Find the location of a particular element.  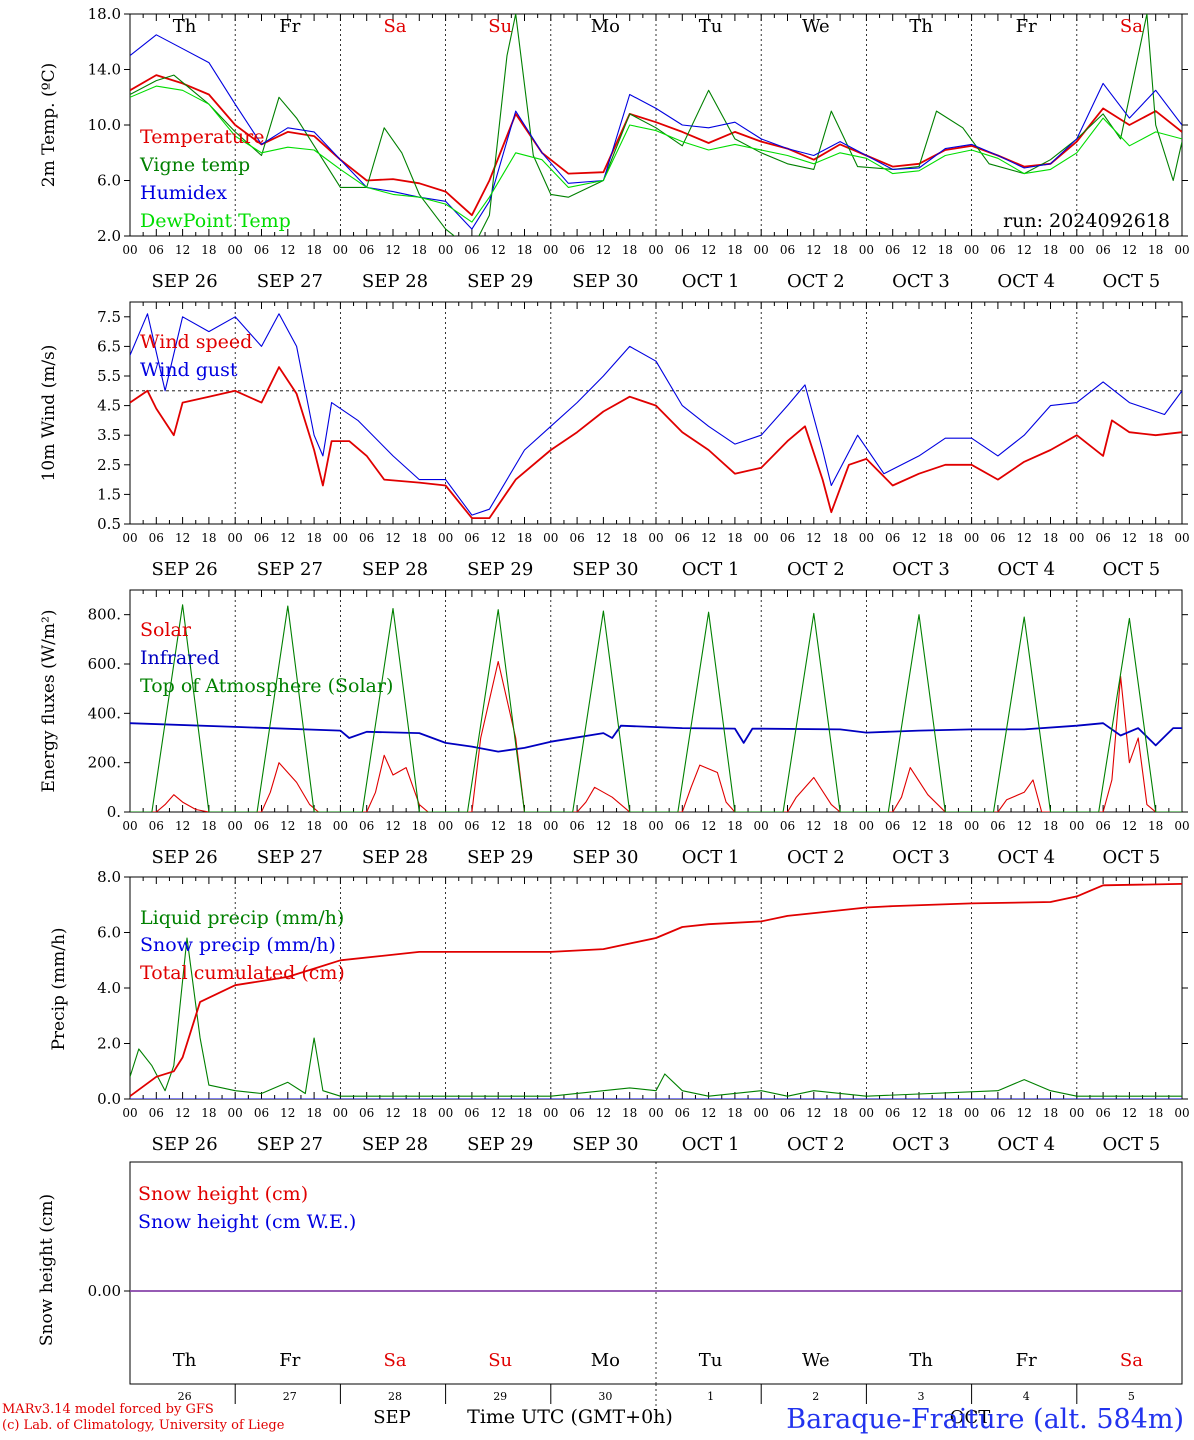

legend-dewpoint-temp: DewPoint Temp is located at coordinates (215, 221).